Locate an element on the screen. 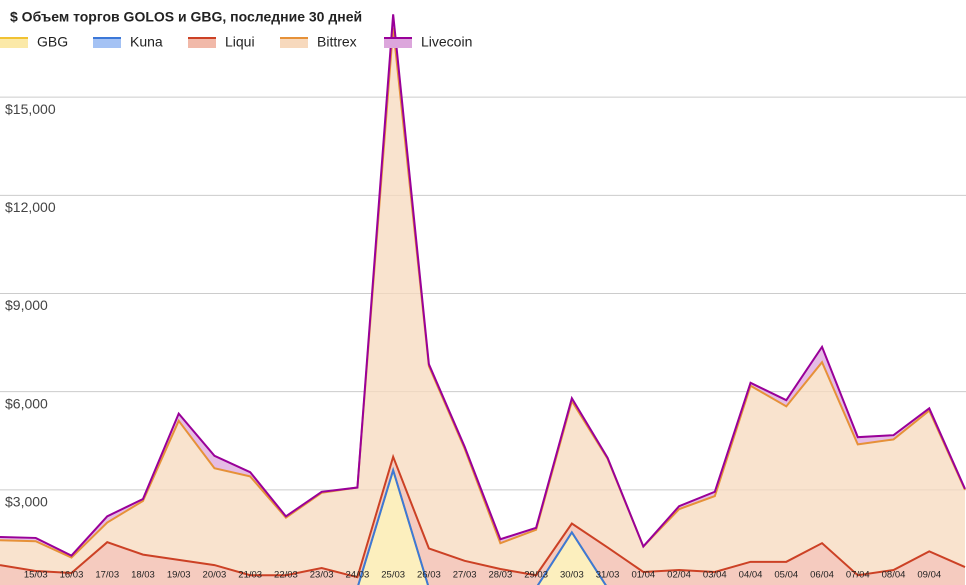 The height and width of the screenshot is (585, 966). x-tick-label: 04/04 is located at coordinates (751, 575).